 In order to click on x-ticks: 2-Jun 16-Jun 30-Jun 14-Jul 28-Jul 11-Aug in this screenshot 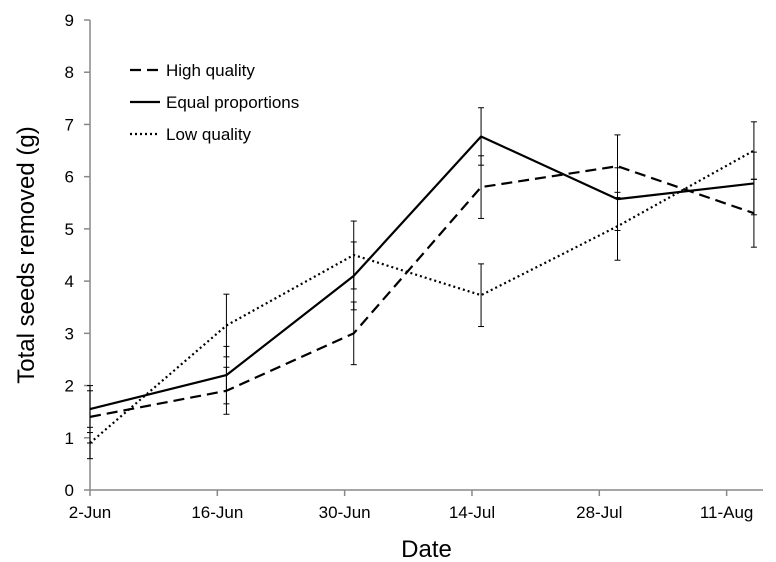, I will do `click(411, 506)`.